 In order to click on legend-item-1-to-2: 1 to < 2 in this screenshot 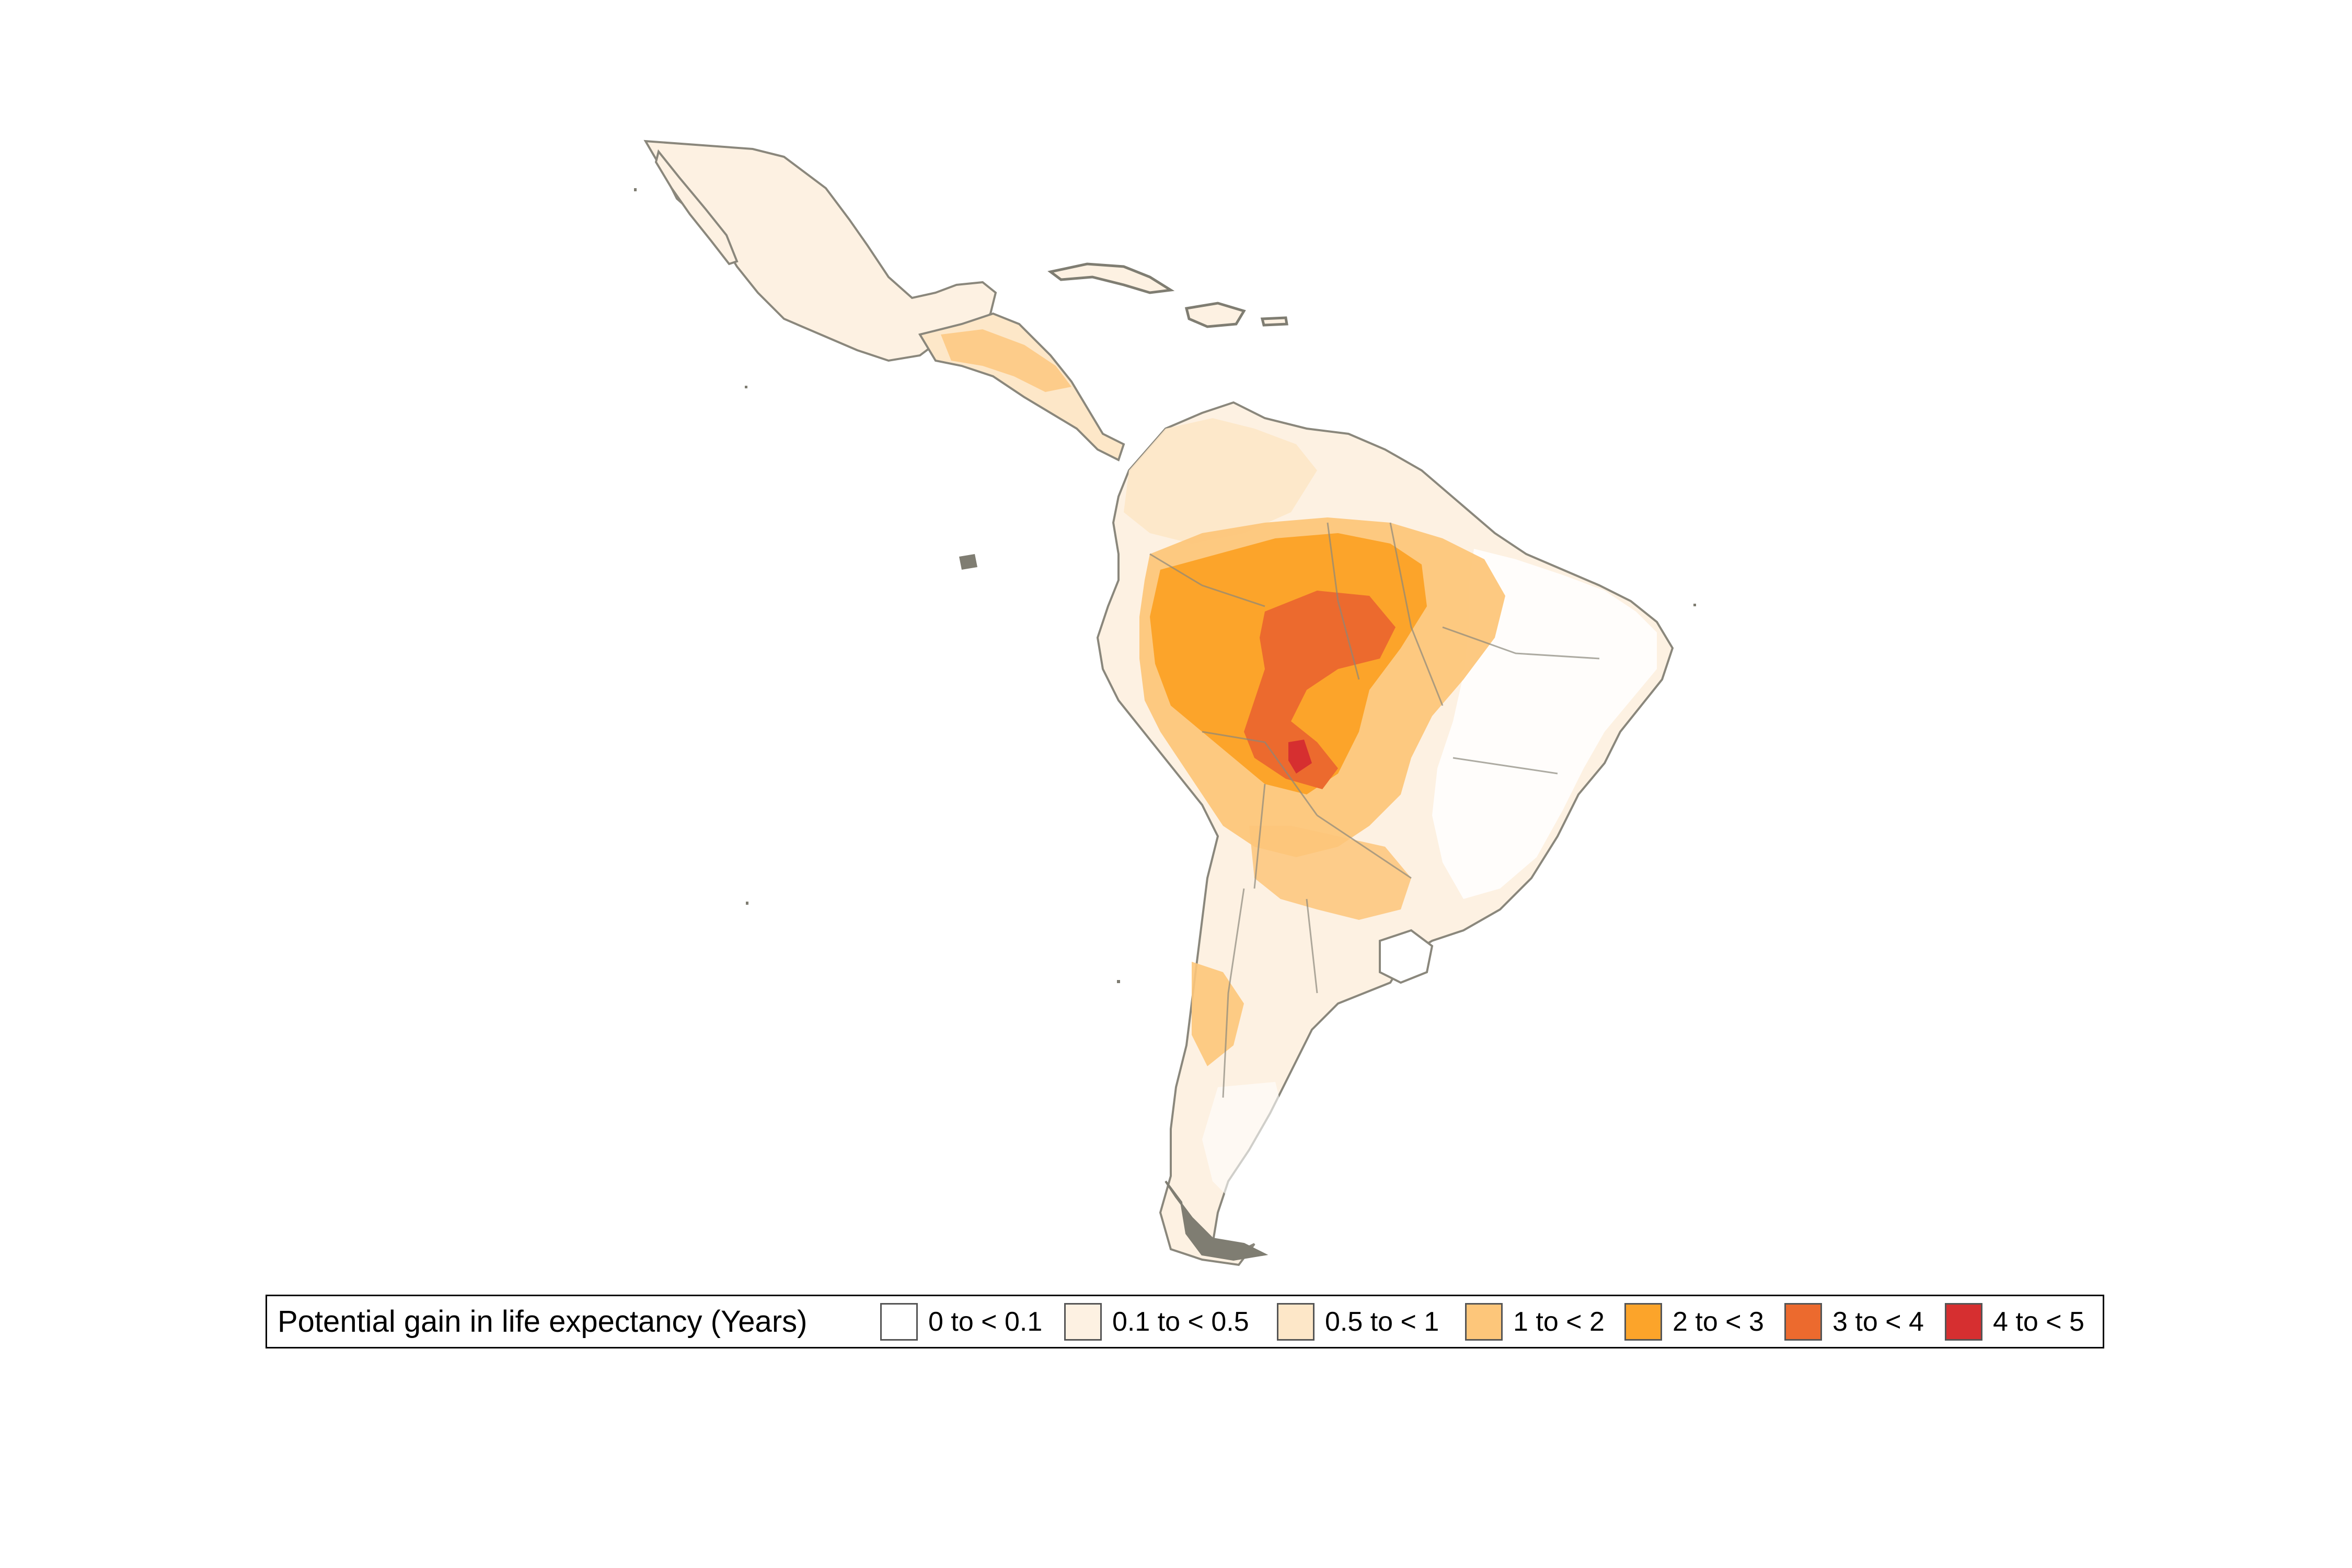, I will do `click(1535, 1321)`.